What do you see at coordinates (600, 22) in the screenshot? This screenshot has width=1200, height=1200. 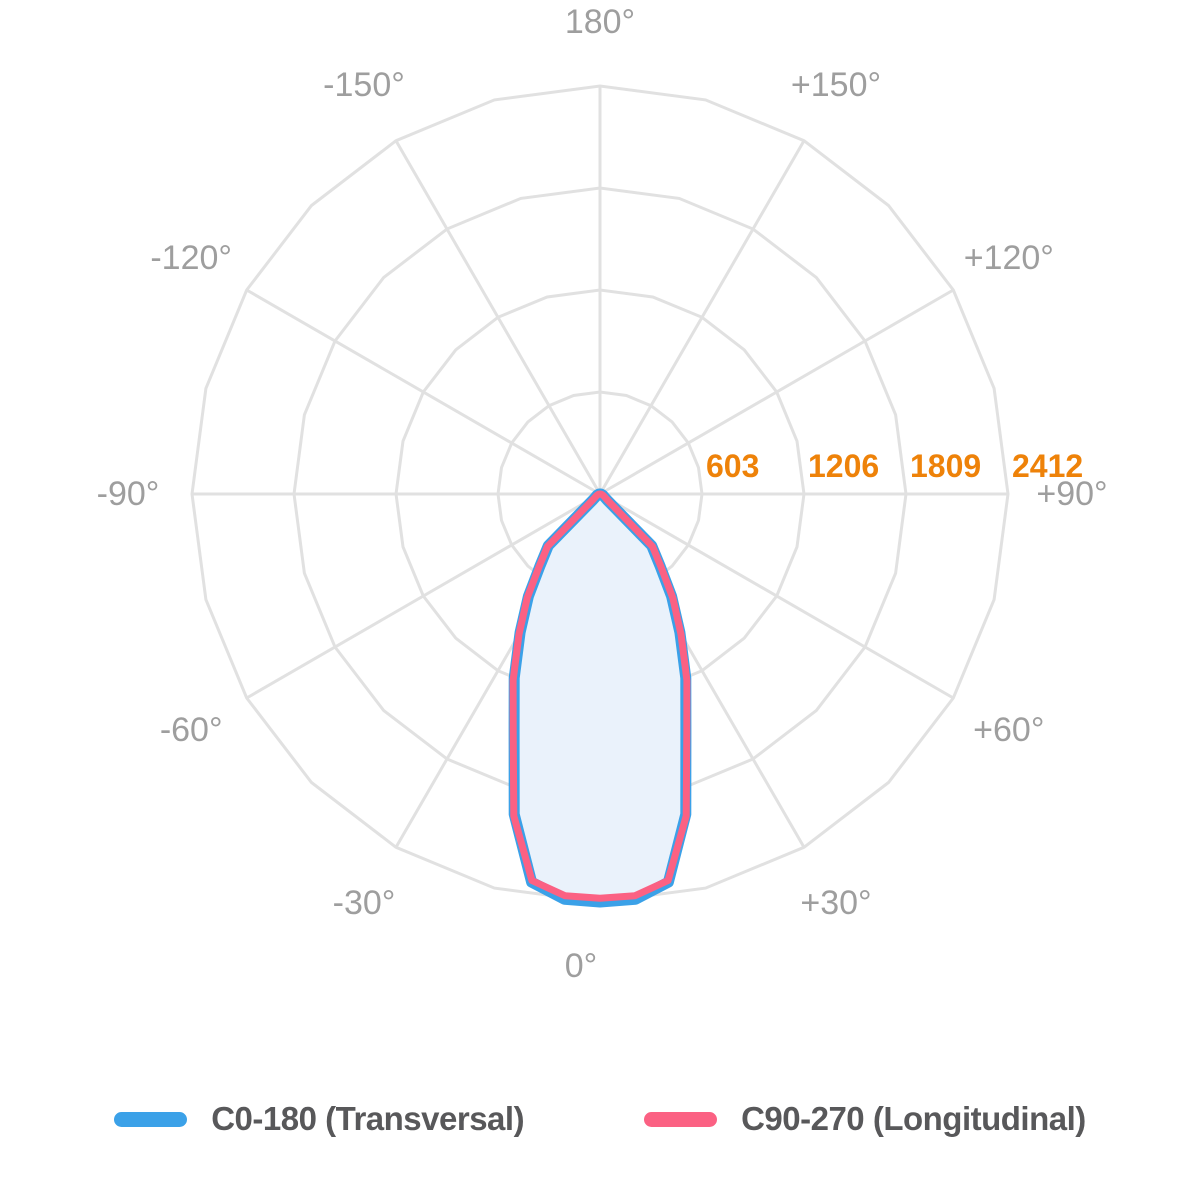 I see `angle-label: 180°` at bounding box center [600, 22].